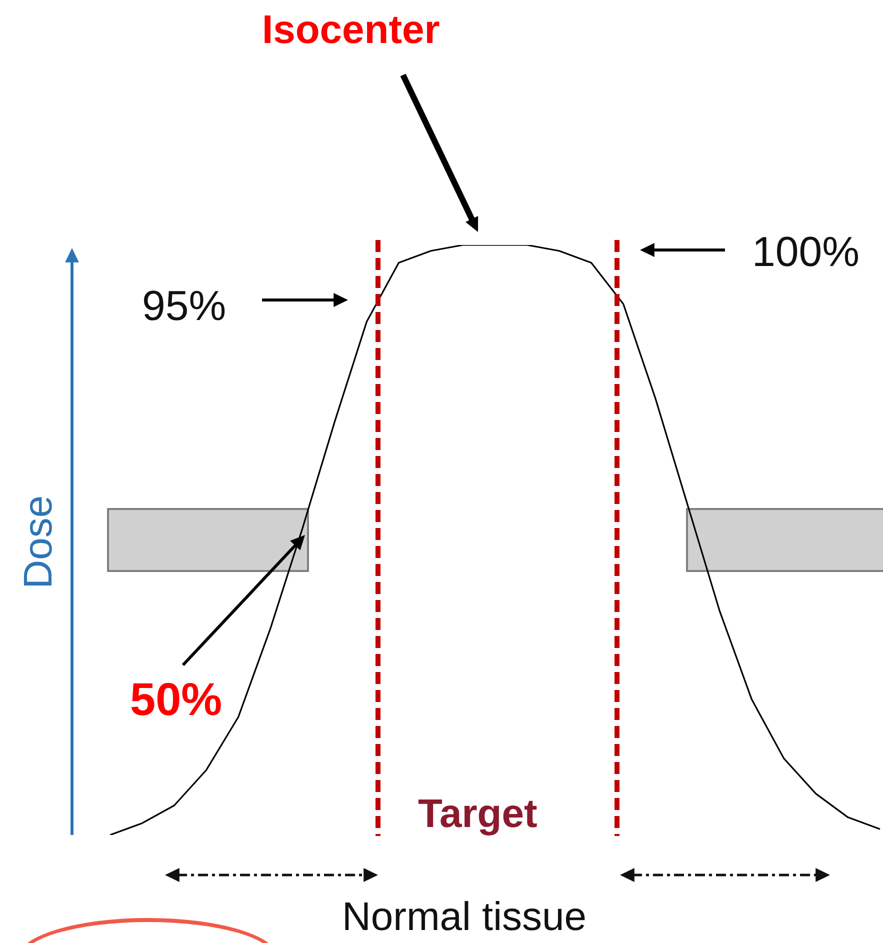 Image resolution: width=883 pixels, height=943 pixels. What do you see at coordinates (464, 917) in the screenshot?
I see `text: Normal tissue` at bounding box center [464, 917].